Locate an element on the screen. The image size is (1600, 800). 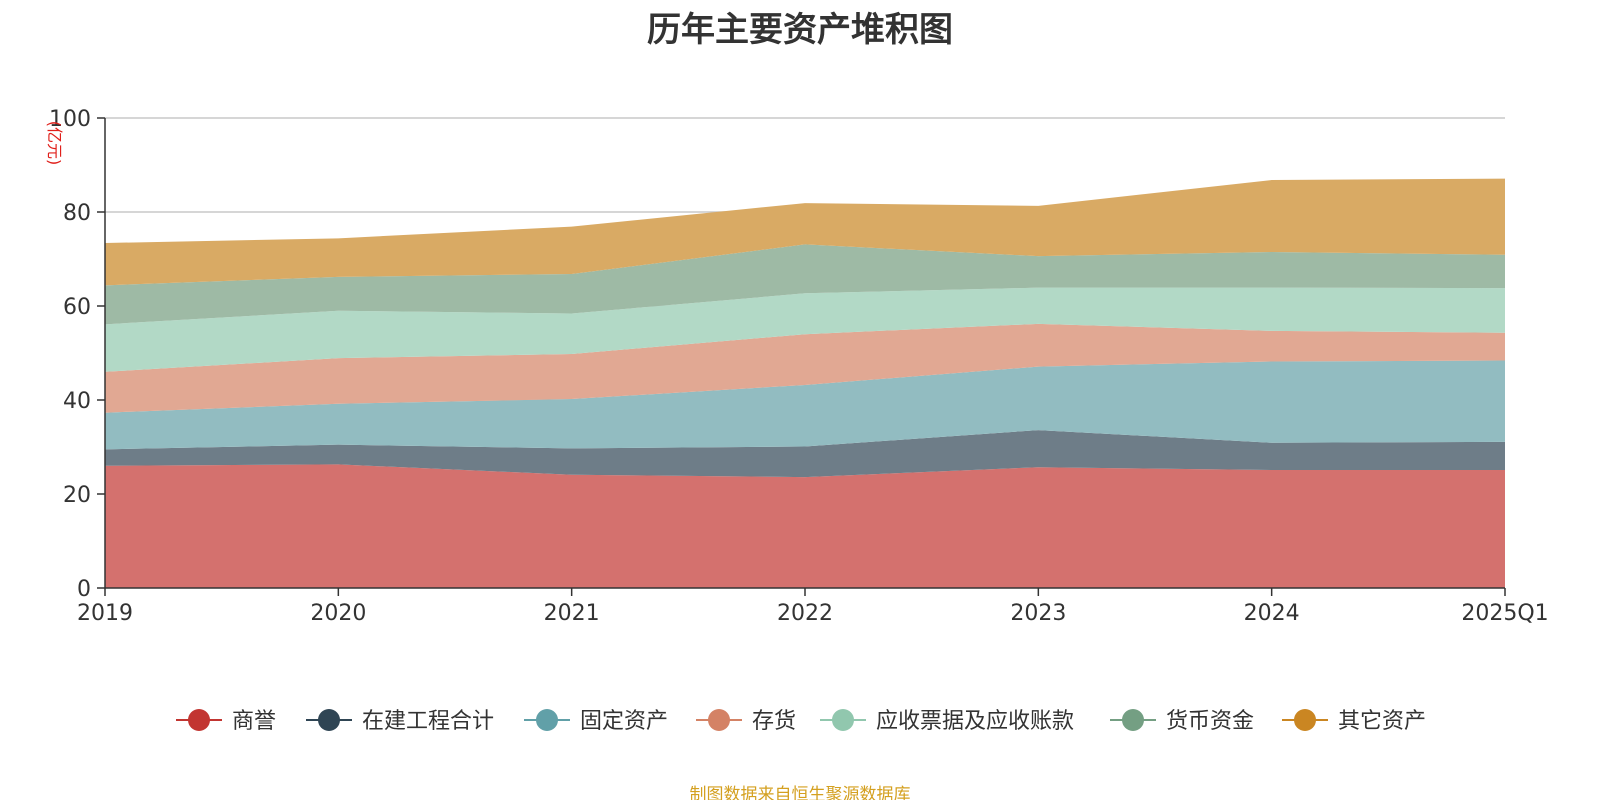
x-tick-label: 2023 is located at coordinates (1038, 613).